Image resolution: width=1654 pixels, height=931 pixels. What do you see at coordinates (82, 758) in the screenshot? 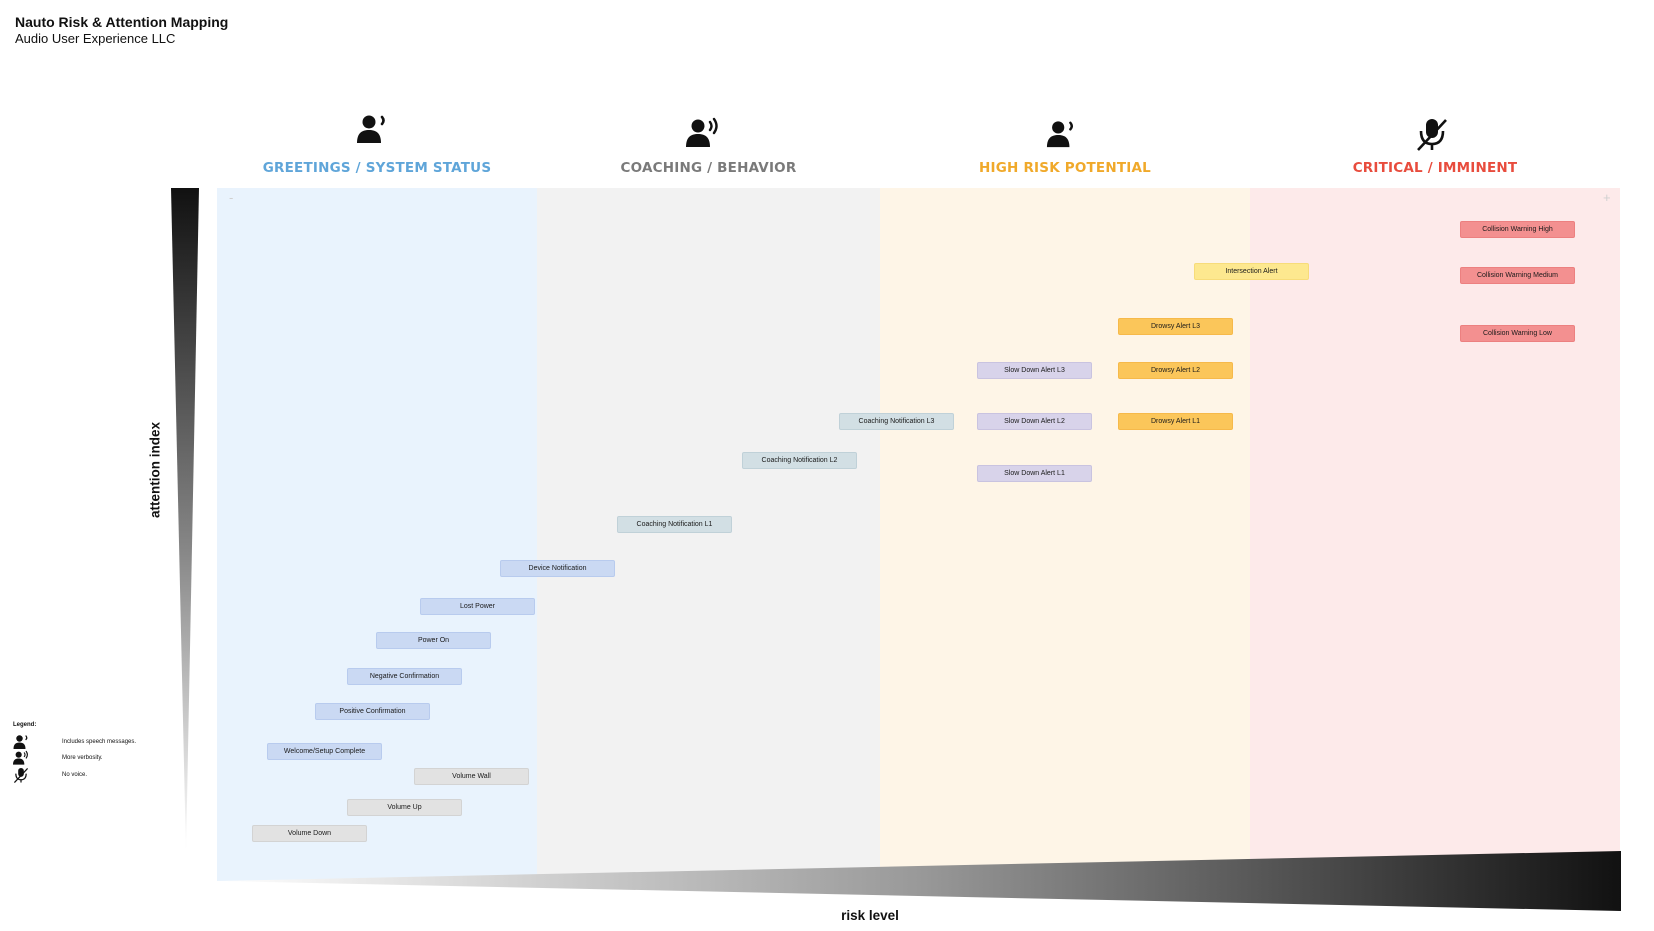
I see `legend-text: More verbosity.` at bounding box center [82, 758].